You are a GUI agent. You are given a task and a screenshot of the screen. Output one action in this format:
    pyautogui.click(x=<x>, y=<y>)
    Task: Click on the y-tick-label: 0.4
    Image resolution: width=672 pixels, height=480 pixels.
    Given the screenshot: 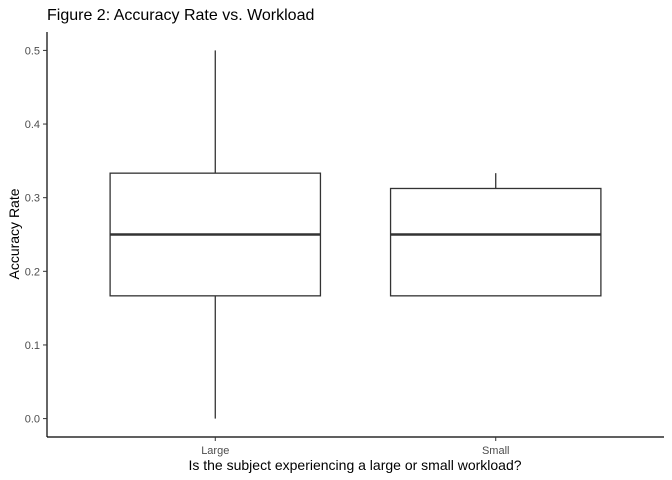 What is the action you would take?
    pyautogui.click(x=32, y=125)
    